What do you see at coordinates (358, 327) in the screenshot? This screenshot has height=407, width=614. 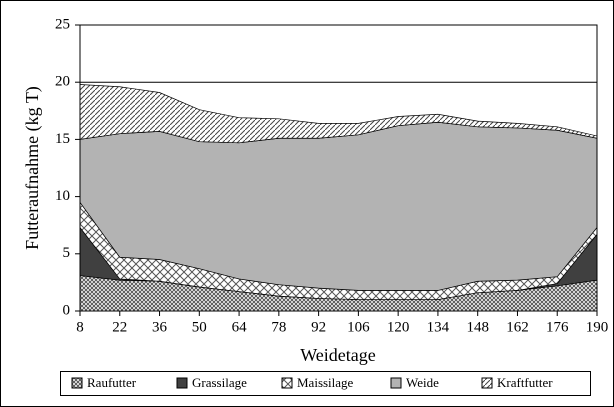 I see `x-tick-label: 106` at bounding box center [358, 327].